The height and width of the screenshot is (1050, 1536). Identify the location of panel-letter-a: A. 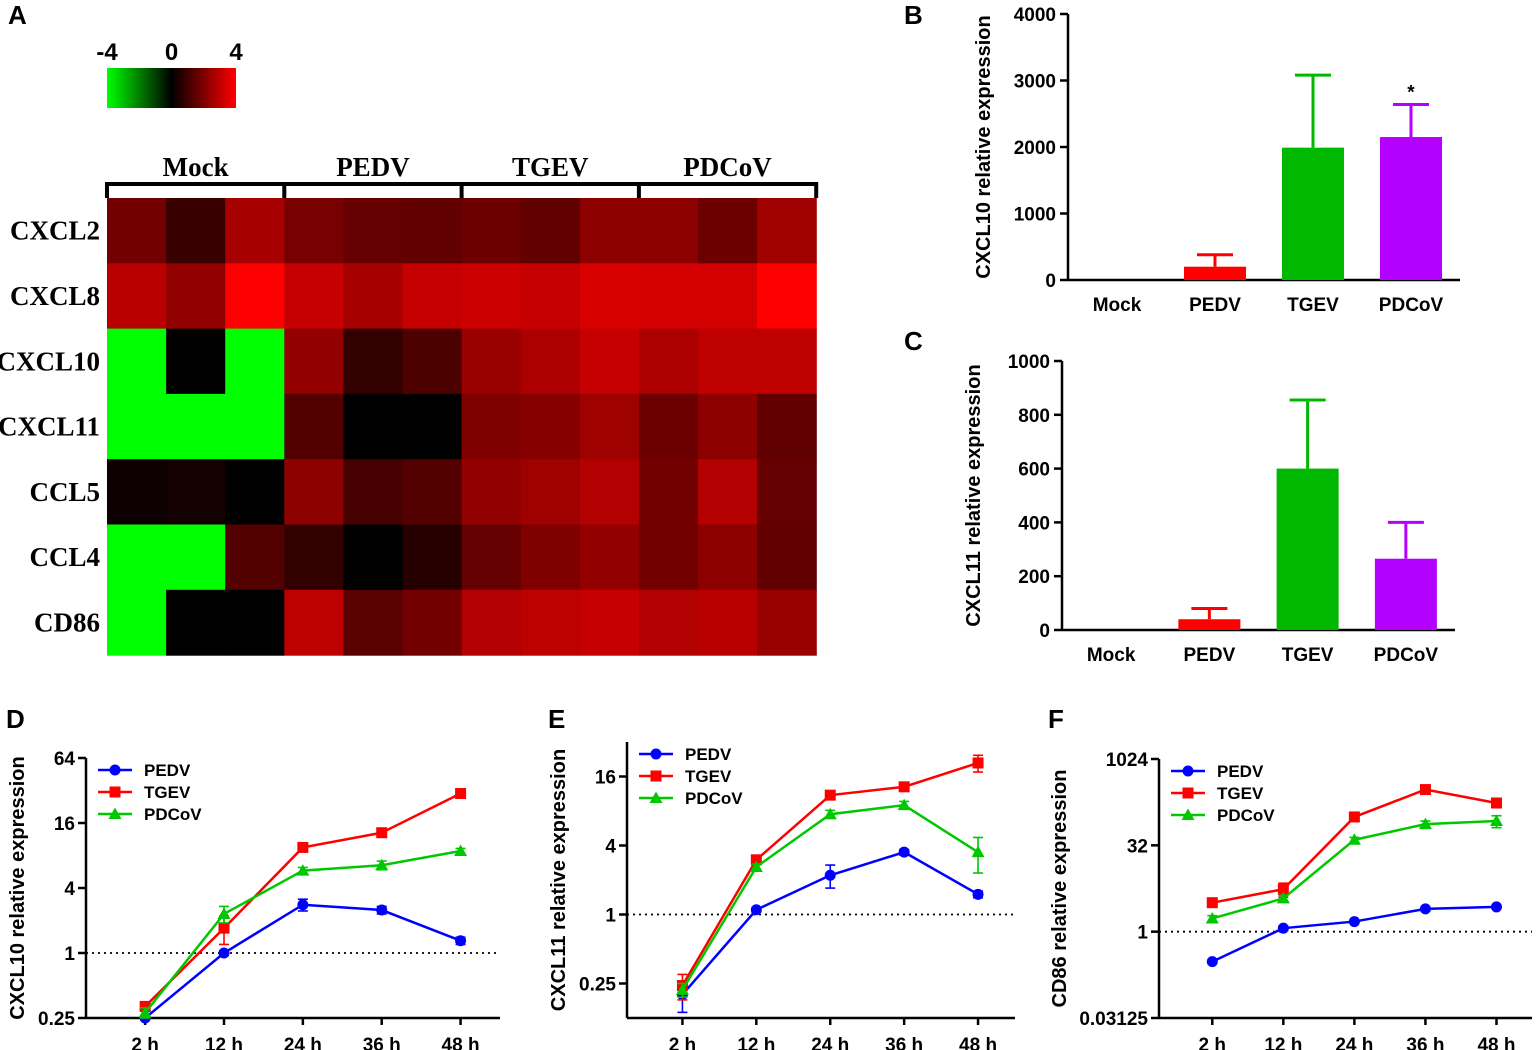
(17, 15).